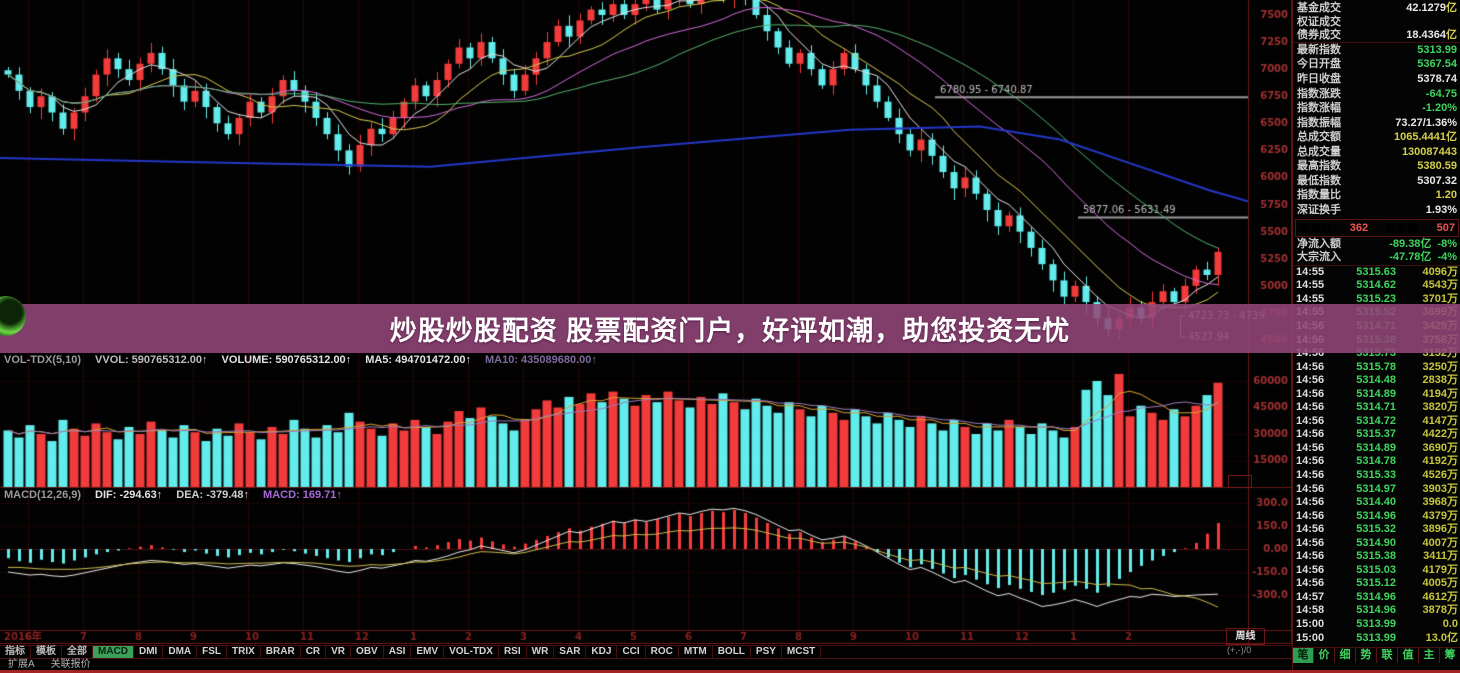  What do you see at coordinates (244, 652) in the screenshot?
I see `indicator-tab-trix: TRIX` at bounding box center [244, 652].